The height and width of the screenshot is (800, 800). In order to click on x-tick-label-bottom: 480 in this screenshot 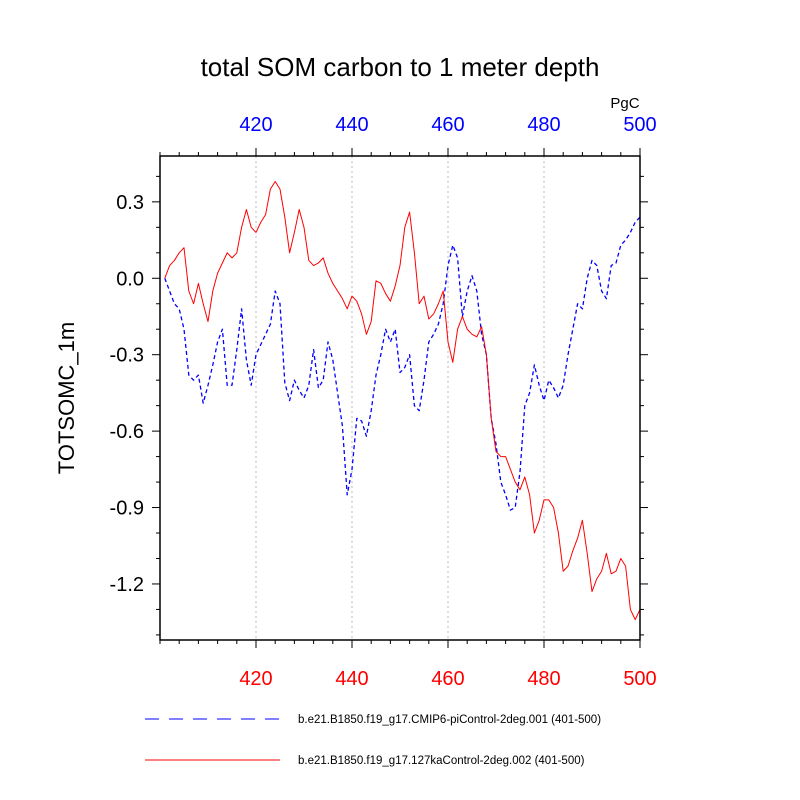, I will do `click(543, 679)`.